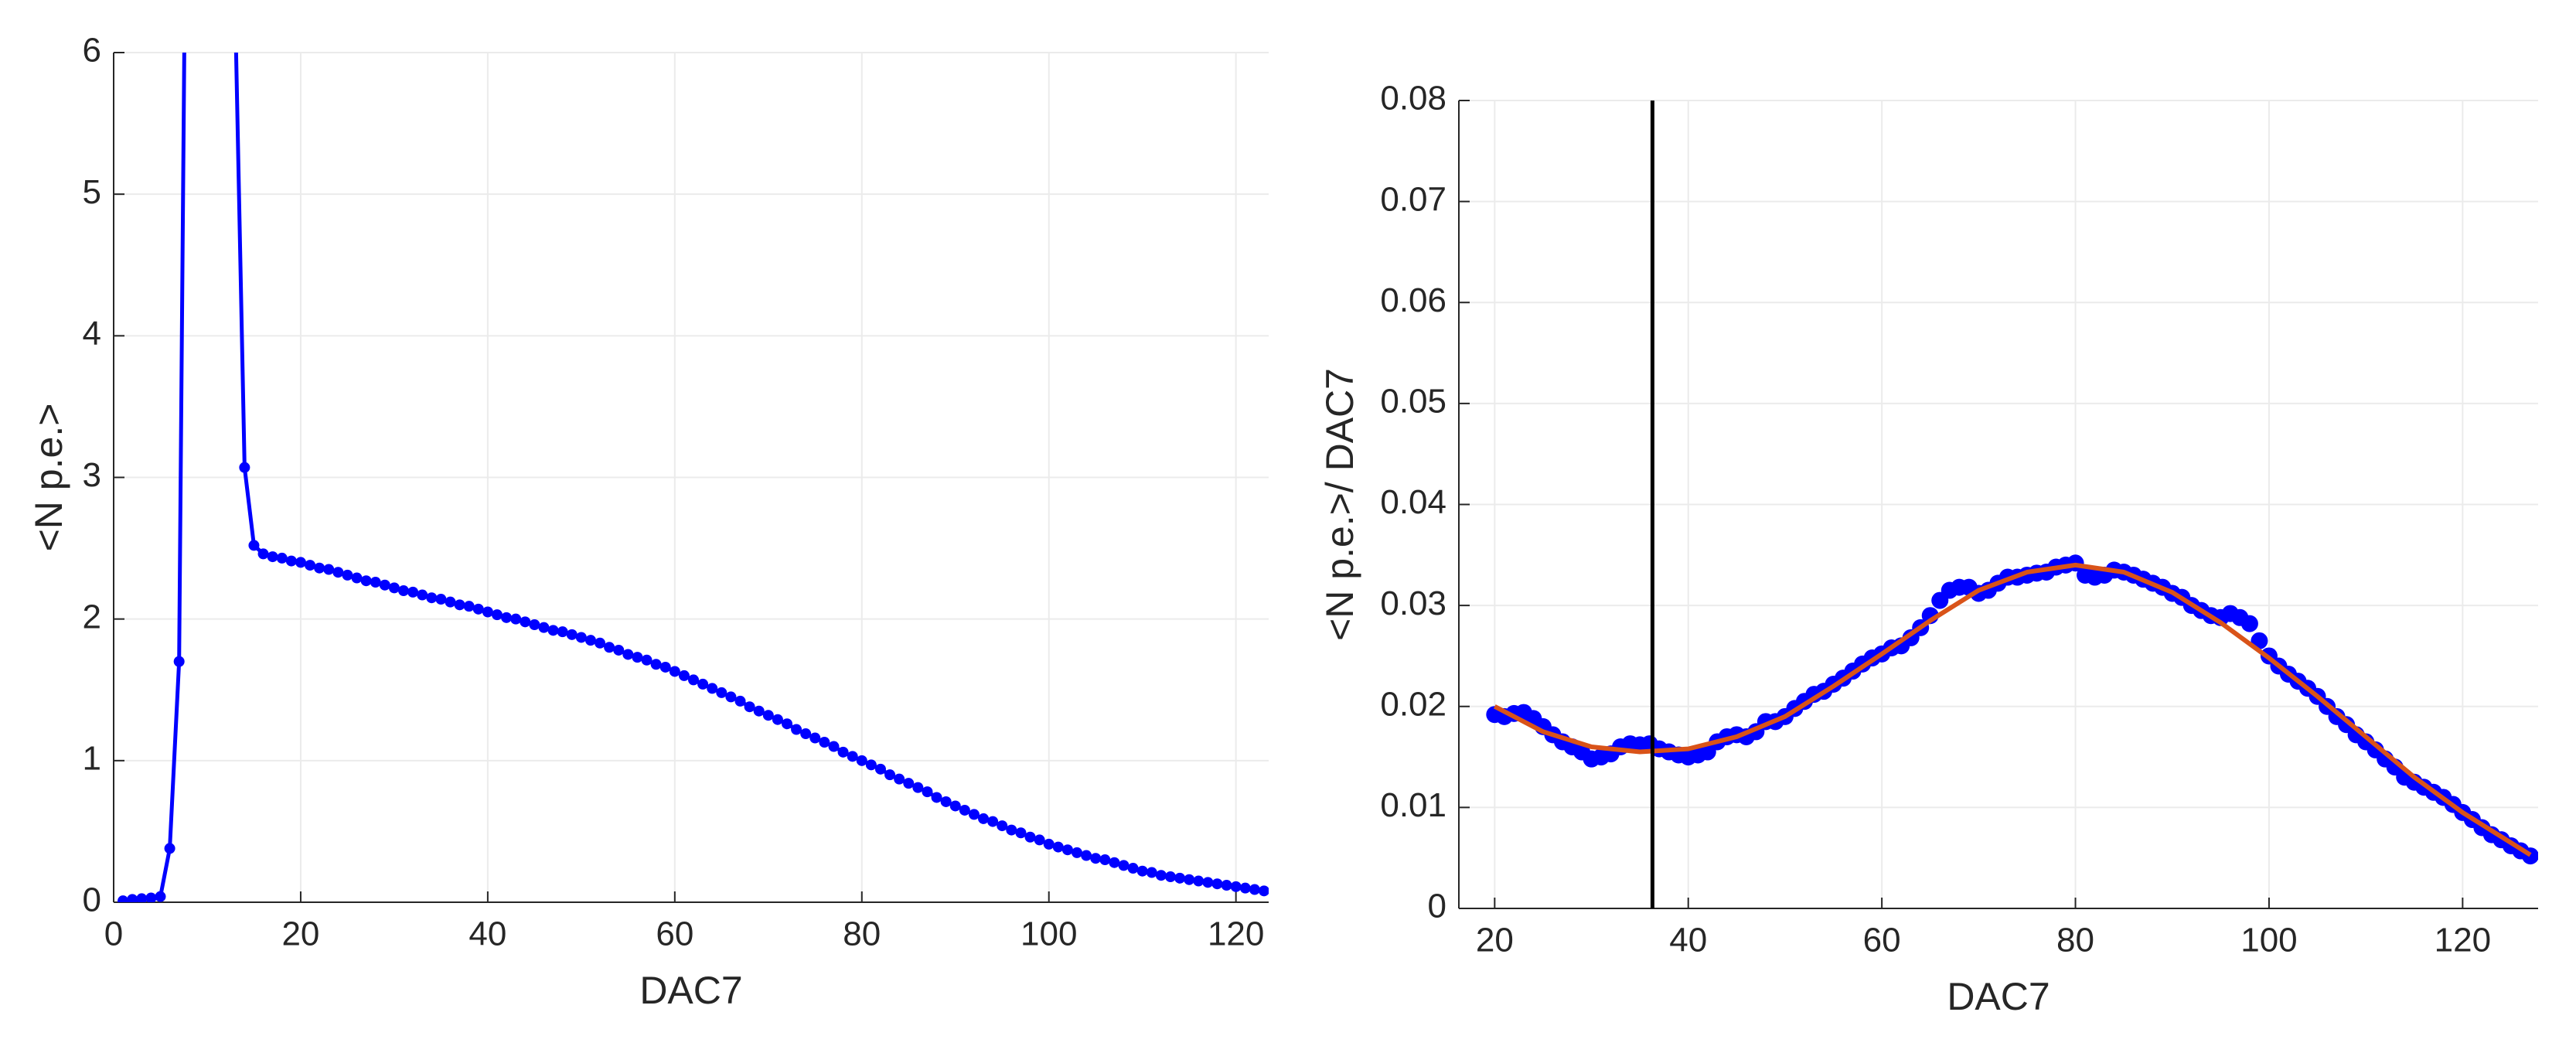 This screenshot has height=1053, width=2576. What do you see at coordinates (1413, 99) in the screenshot?
I see `y-tick-label: 0.08` at bounding box center [1413, 99].